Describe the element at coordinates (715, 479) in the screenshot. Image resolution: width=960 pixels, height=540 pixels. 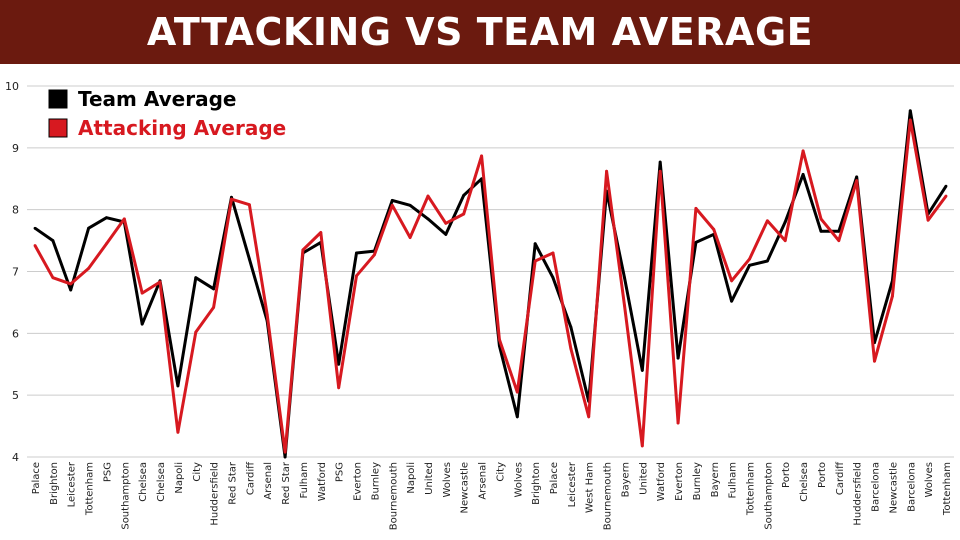
I see `x-tick-label: Bayern` at that location.